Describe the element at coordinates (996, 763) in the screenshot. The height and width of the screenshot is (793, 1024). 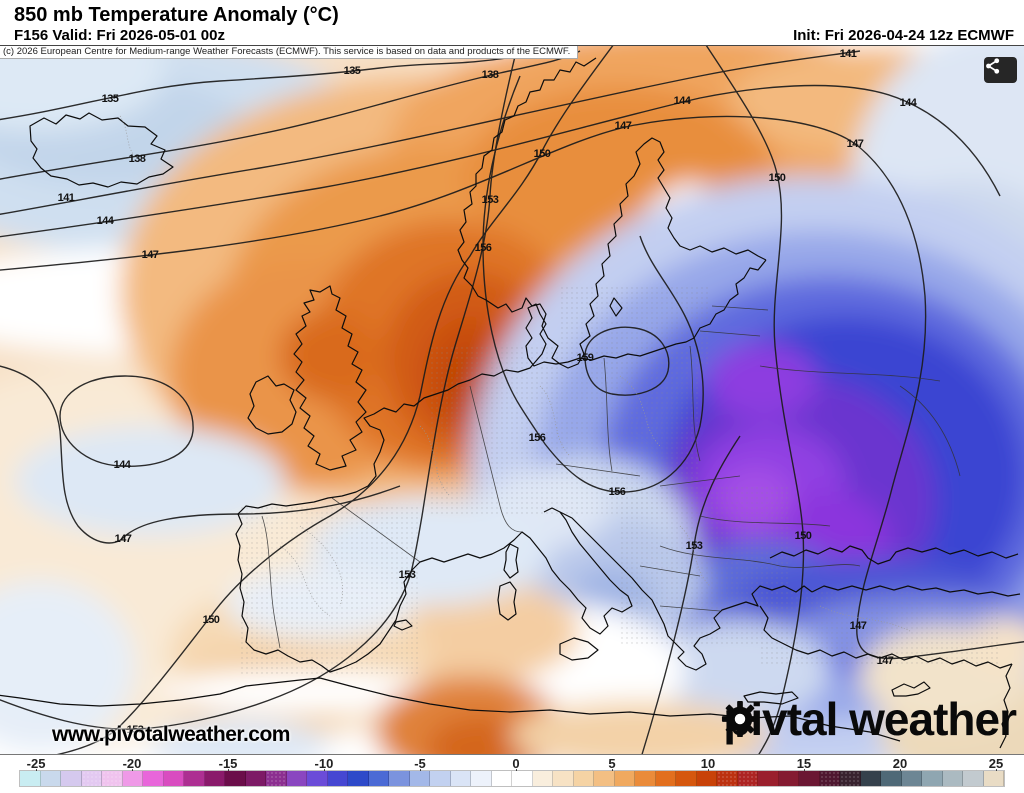
I see `colorbar-tick-label: 25` at that location.